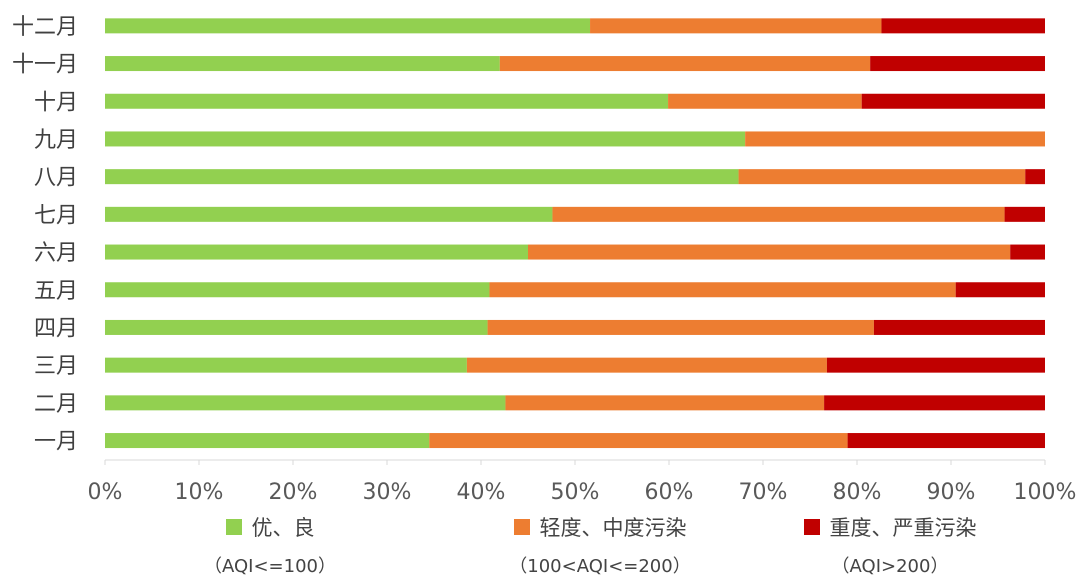 This screenshot has width=1080, height=578. Describe the element at coordinates (600, 545) in the screenshot. I see `legend-item-moderate: 轻度、中度污染 （100<AQI<=200）` at that location.